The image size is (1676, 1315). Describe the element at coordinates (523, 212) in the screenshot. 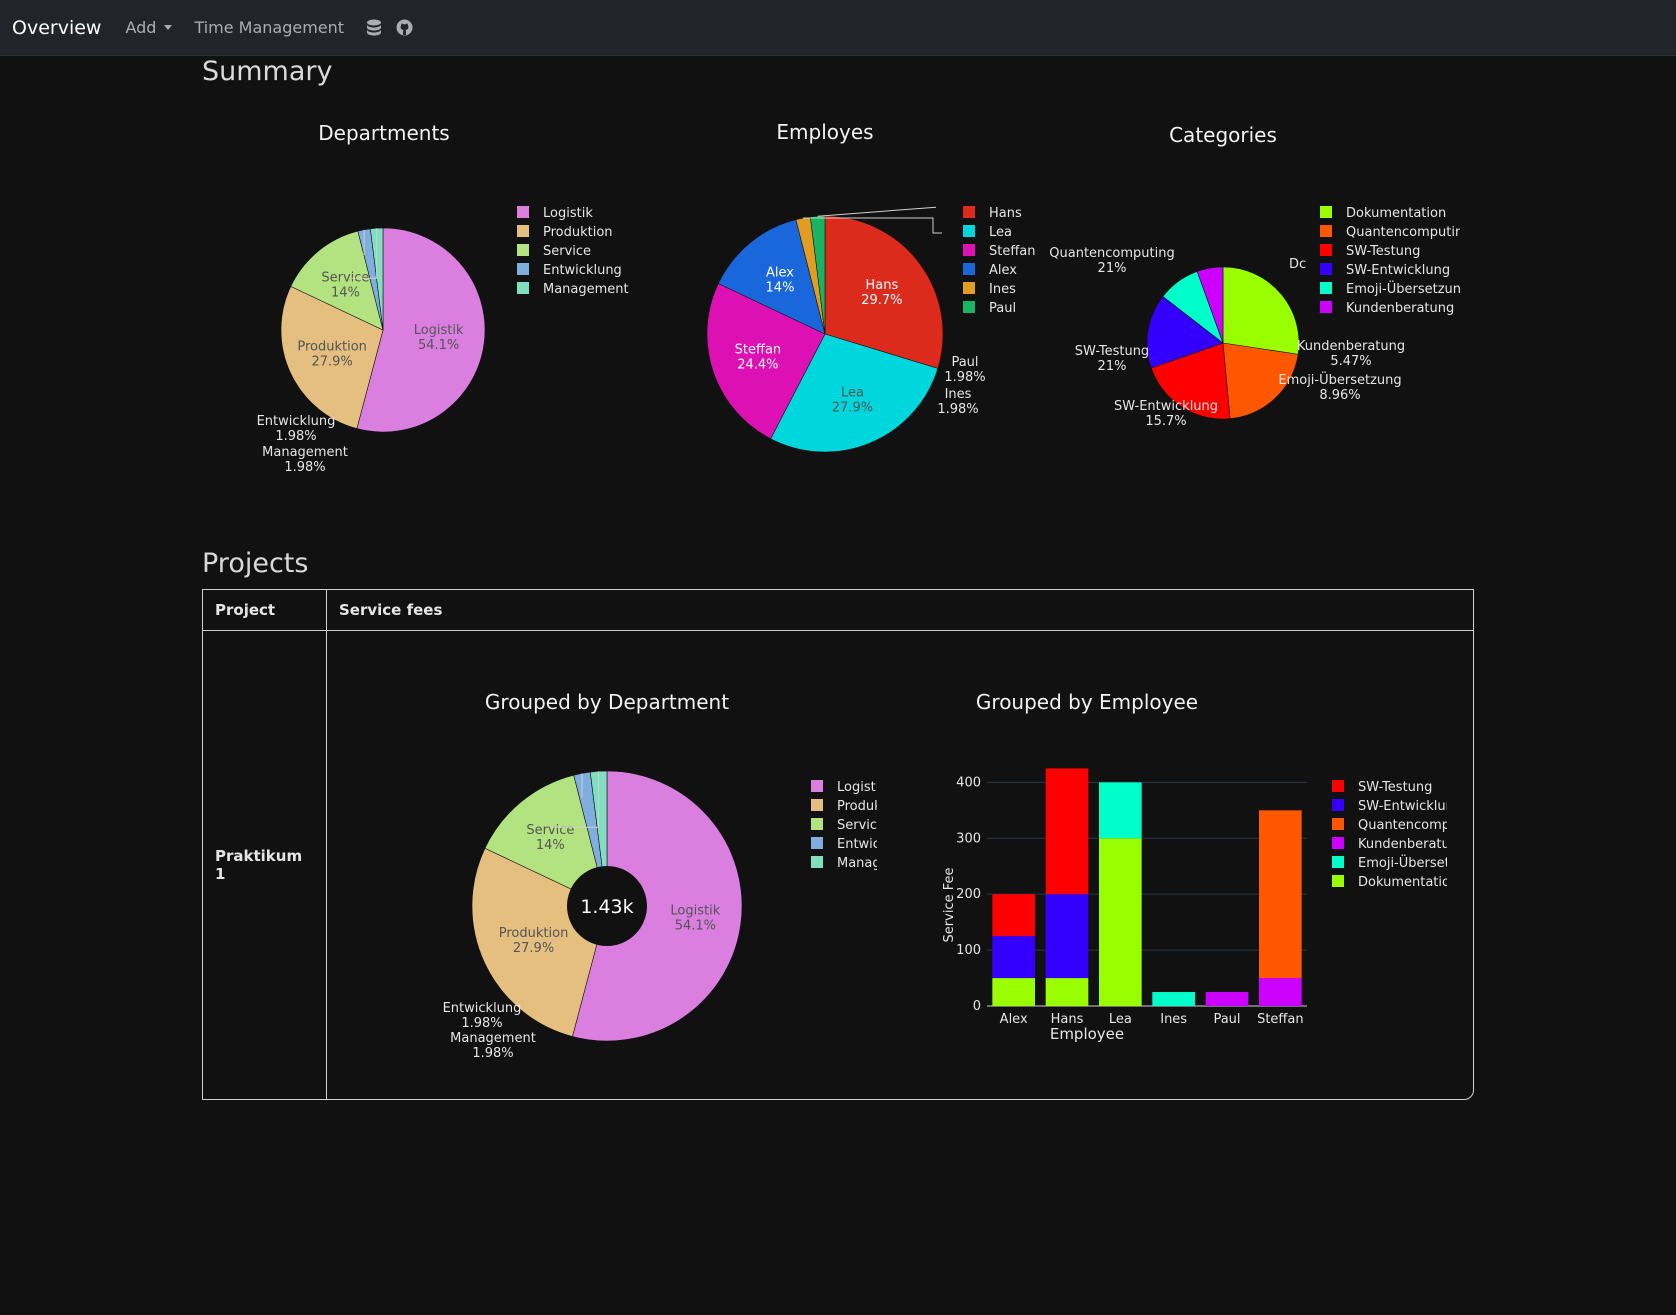

I see `departments-legend-swatch-logistik` at that location.